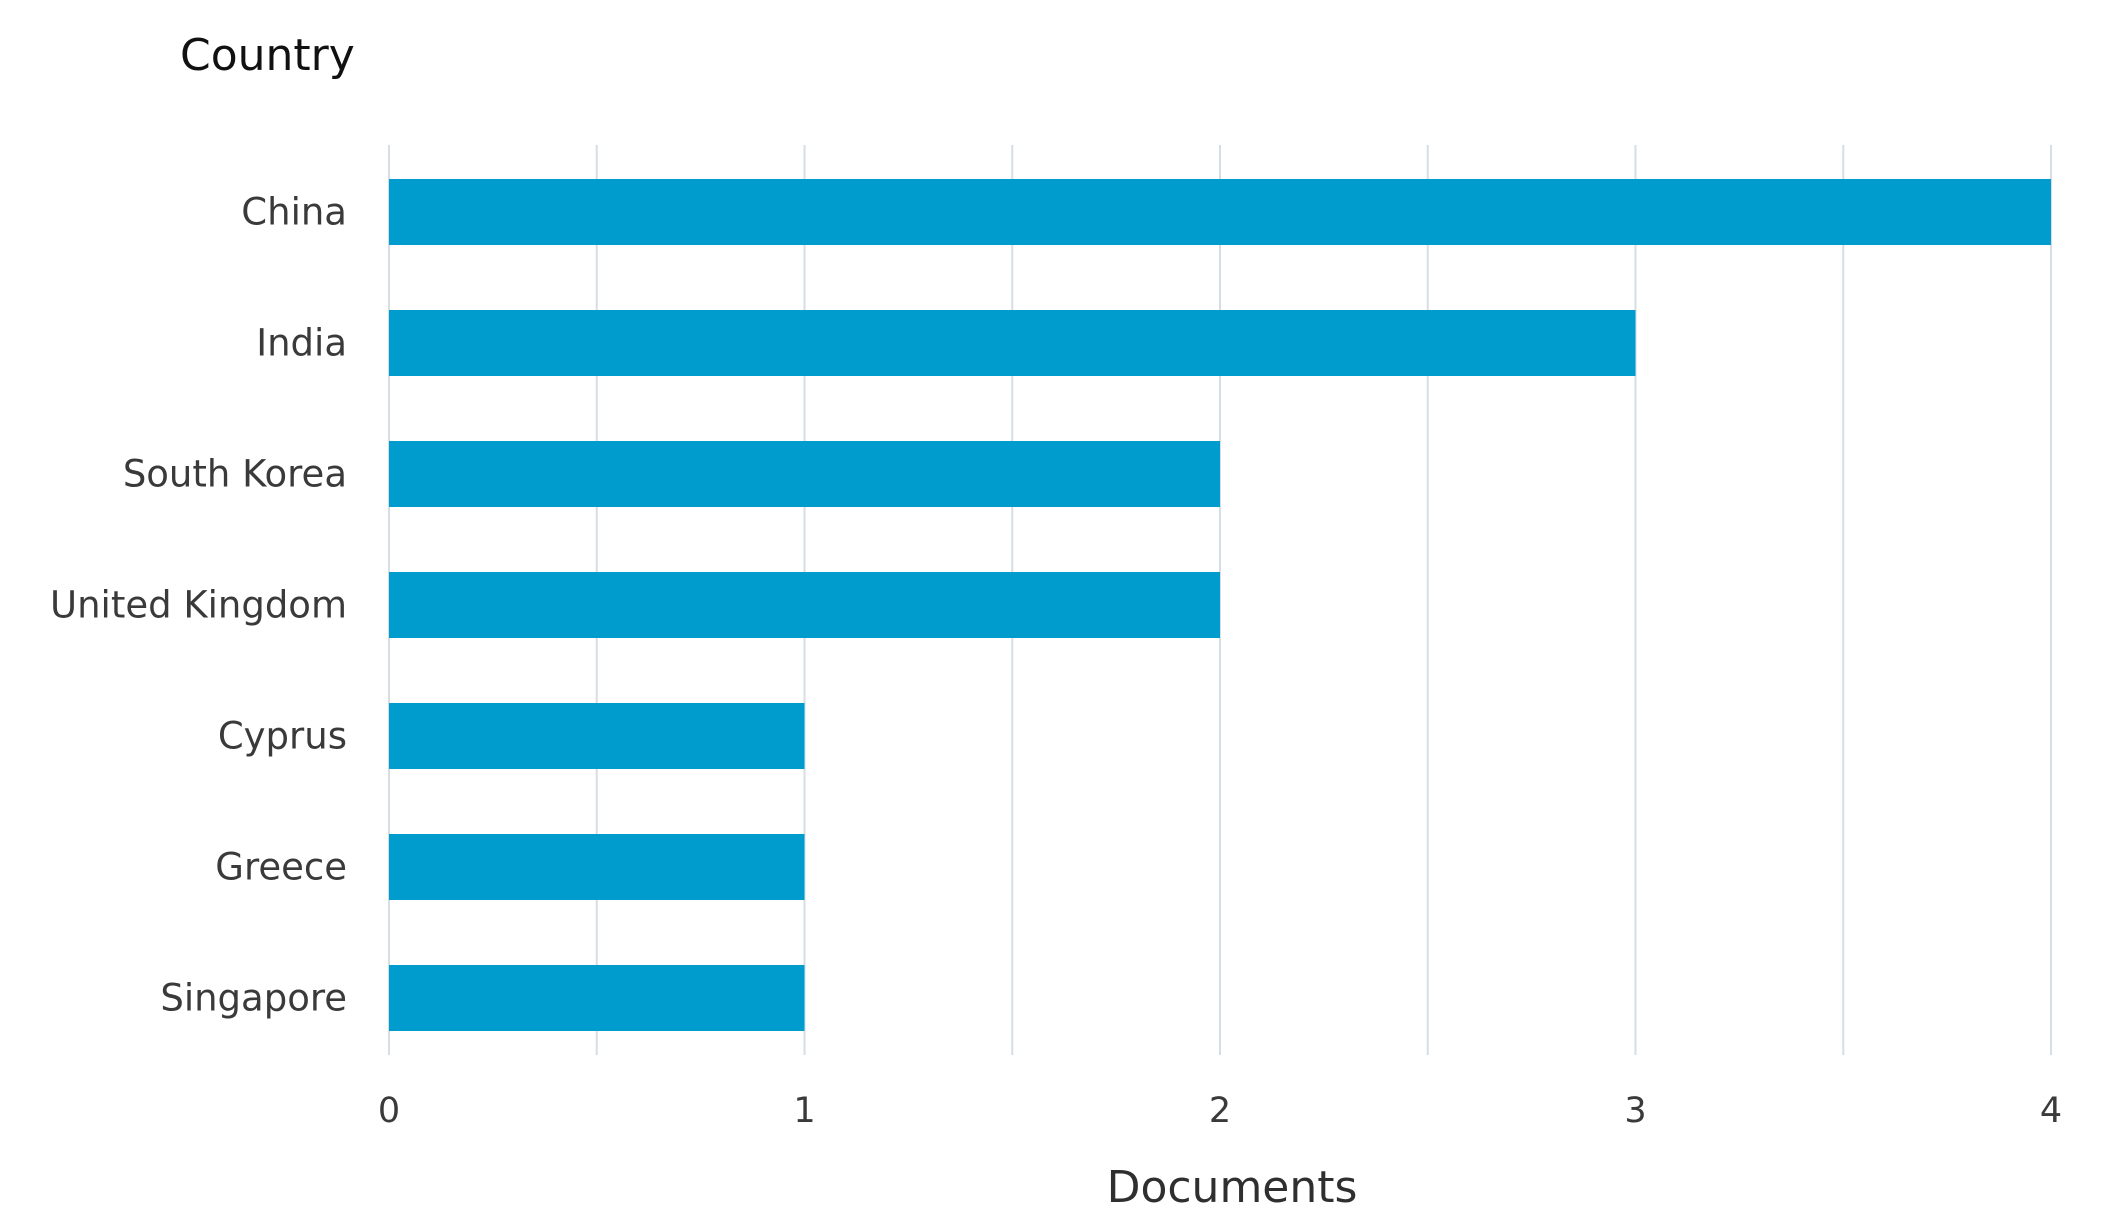  I want to click on bar-united-kingdom, so click(804, 605).